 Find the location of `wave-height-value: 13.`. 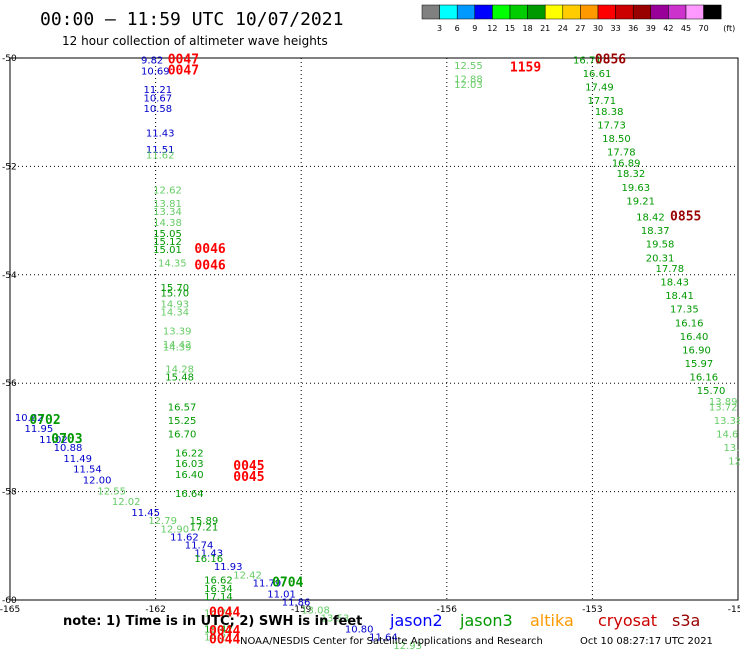

wave-height-value: 13. is located at coordinates (731, 448).